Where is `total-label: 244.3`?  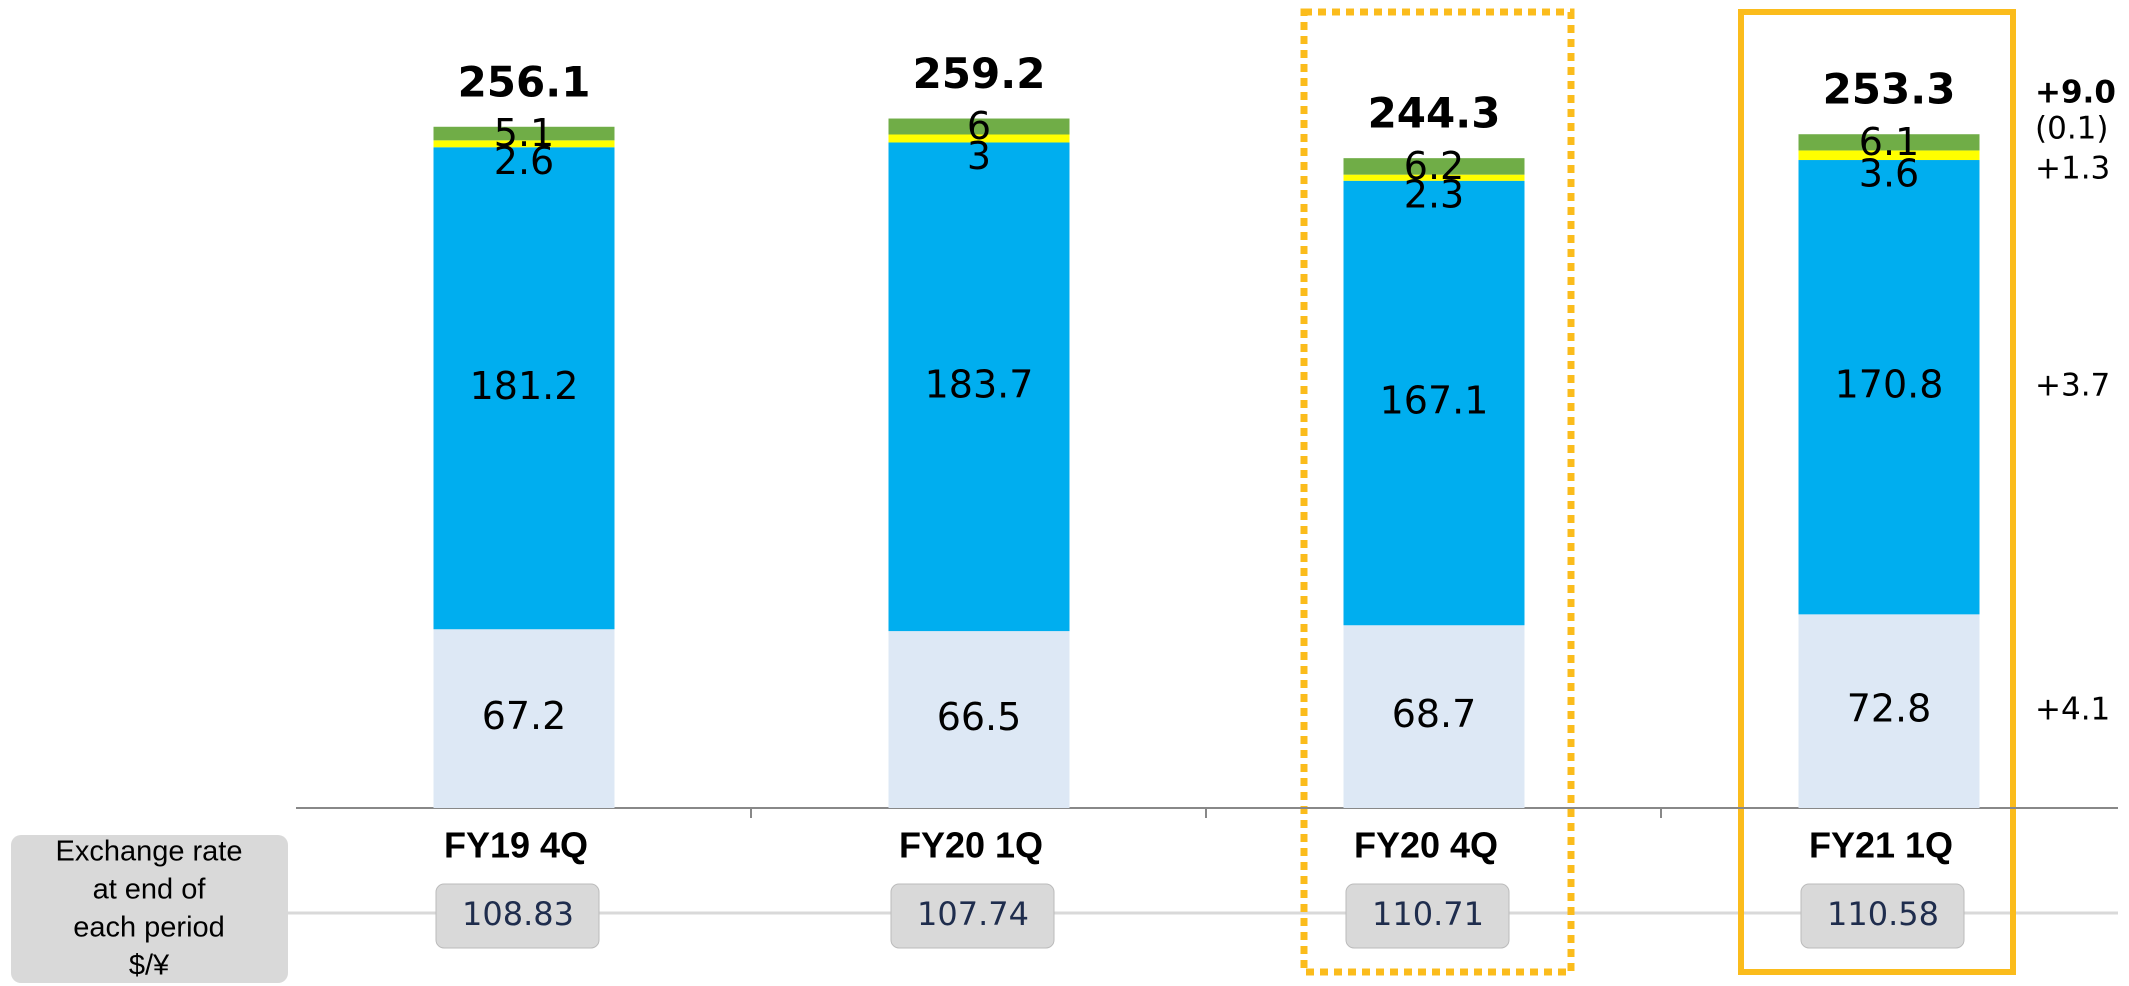
total-label: 244.3 is located at coordinates (1434, 113).